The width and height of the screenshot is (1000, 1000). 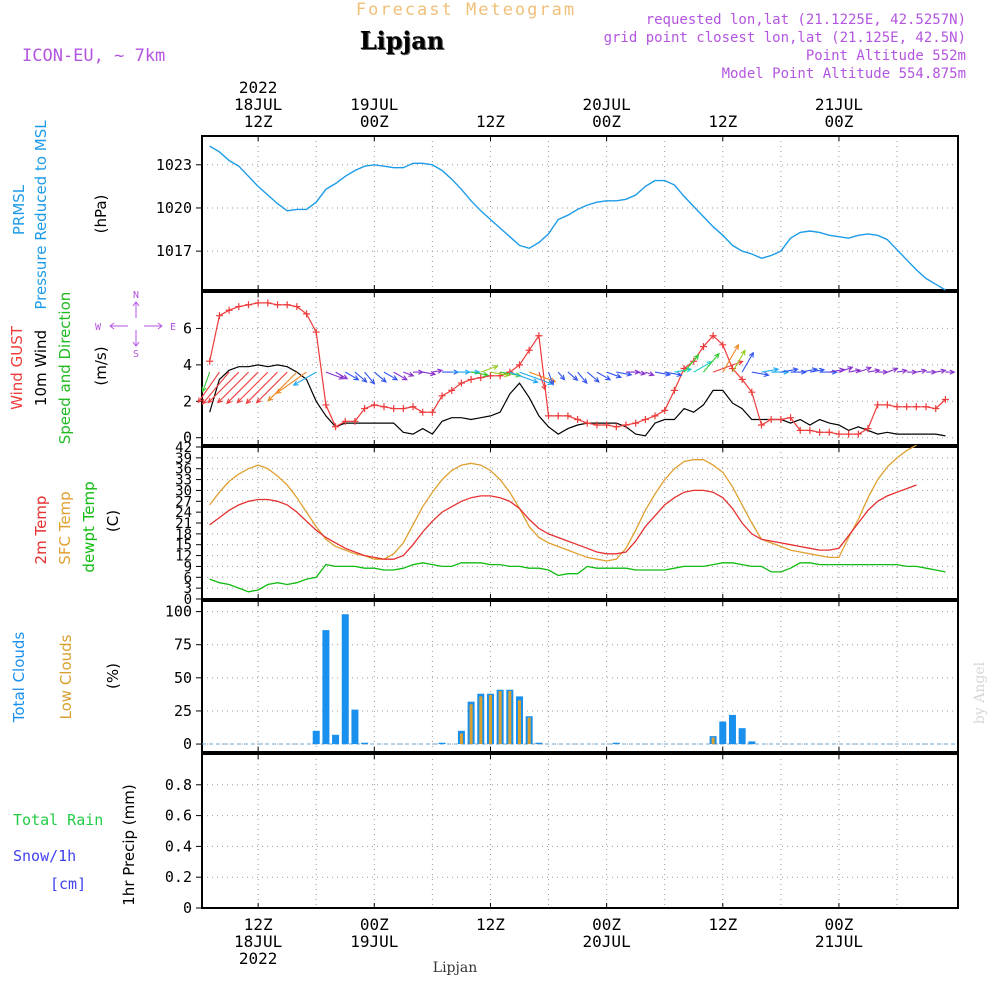 What do you see at coordinates (41, 530) in the screenshot?
I see `t2m-label: 2m Temp` at bounding box center [41, 530].